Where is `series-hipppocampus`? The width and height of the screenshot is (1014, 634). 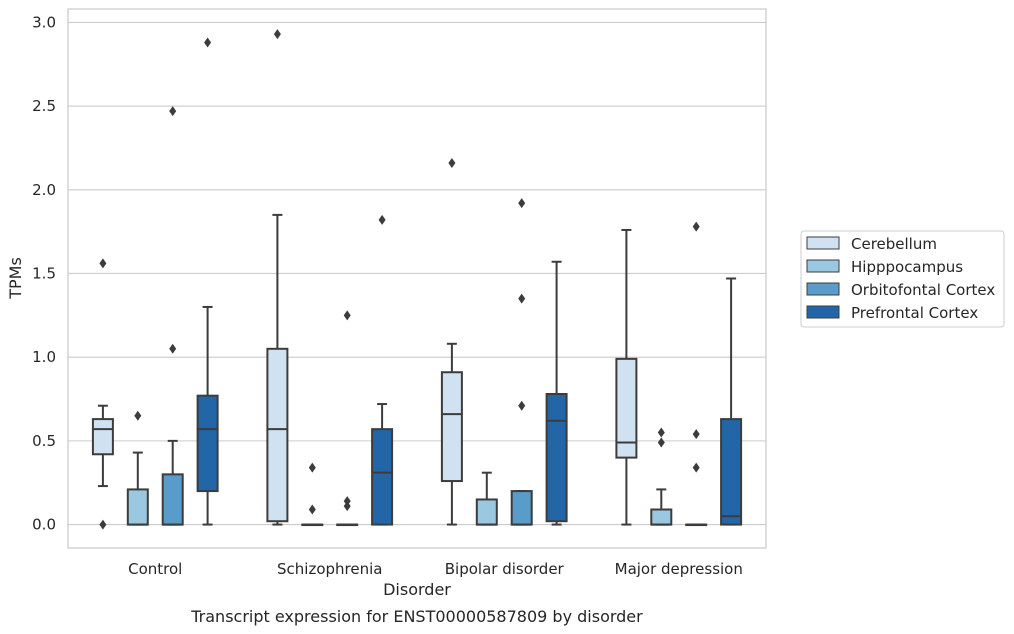
series-hipppocampus is located at coordinates (399, 468).